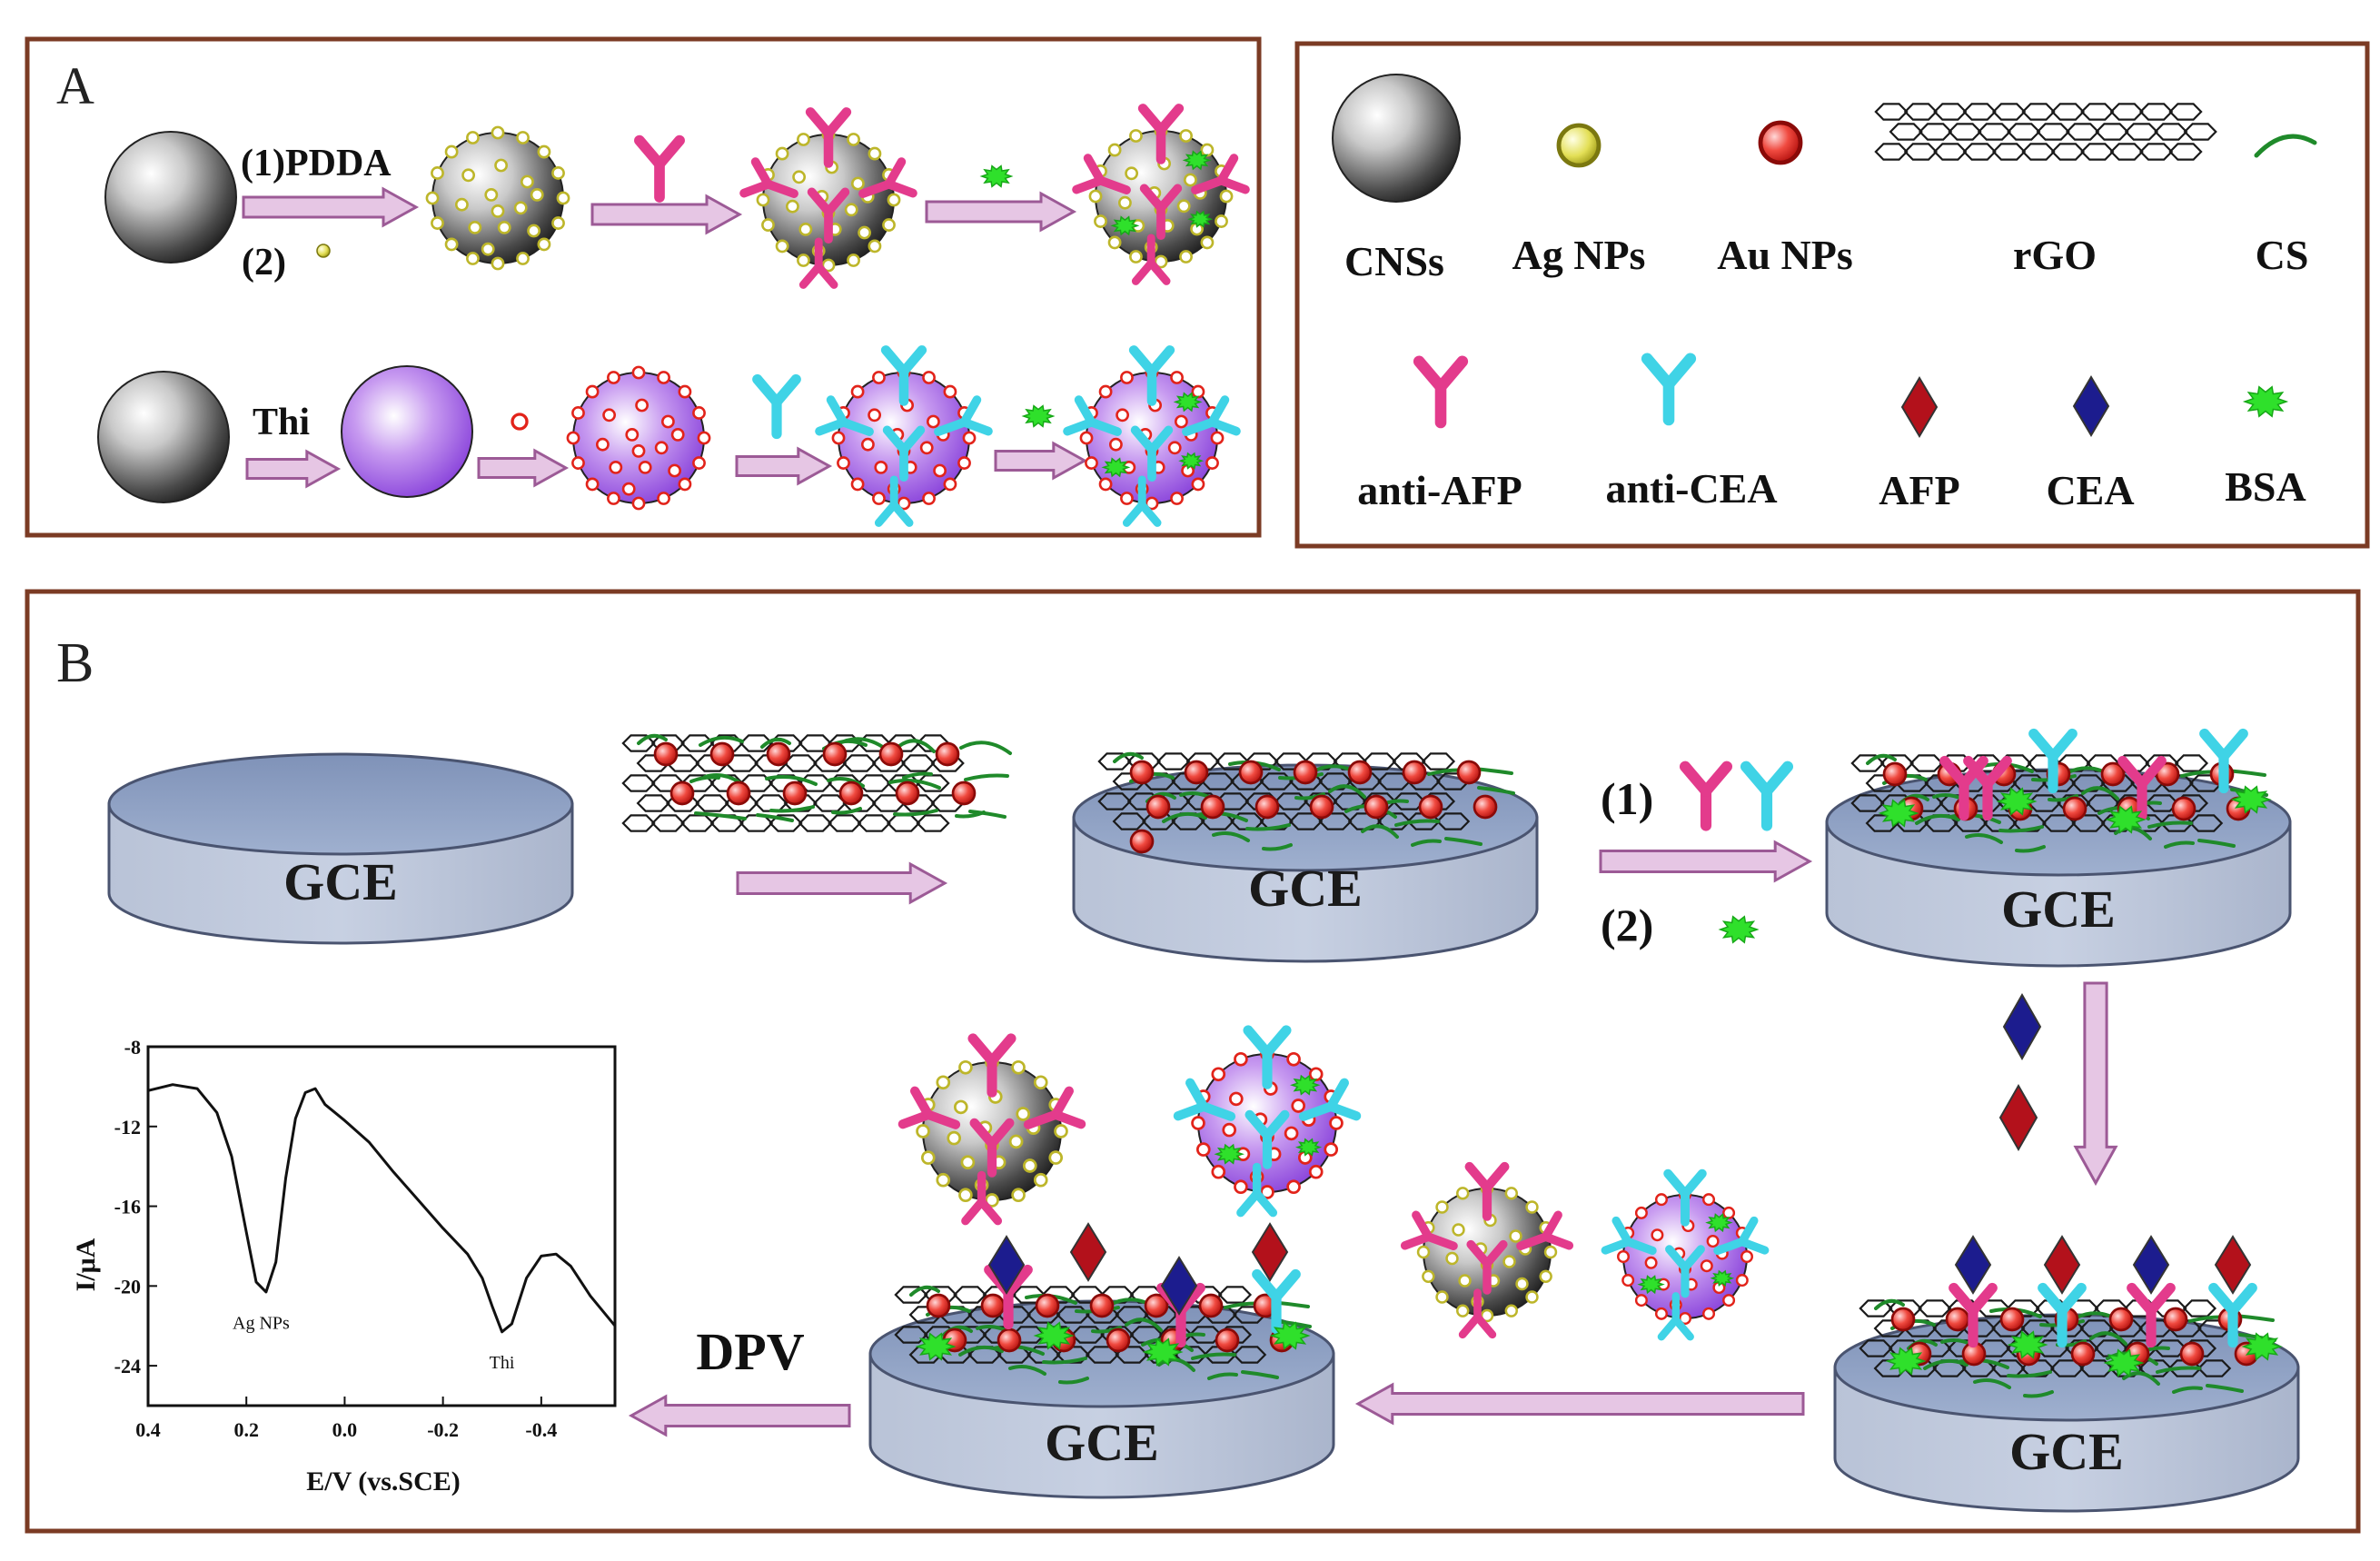  What do you see at coordinates (842, 883) in the screenshot?
I see `arrow-modify-step` at bounding box center [842, 883].